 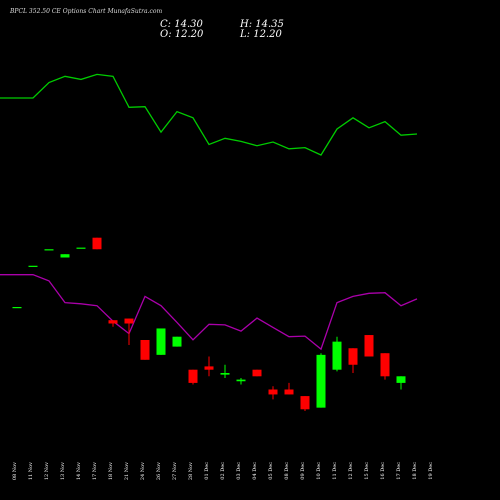 I want to click on open-value: 12.20, so click(x=189, y=34).